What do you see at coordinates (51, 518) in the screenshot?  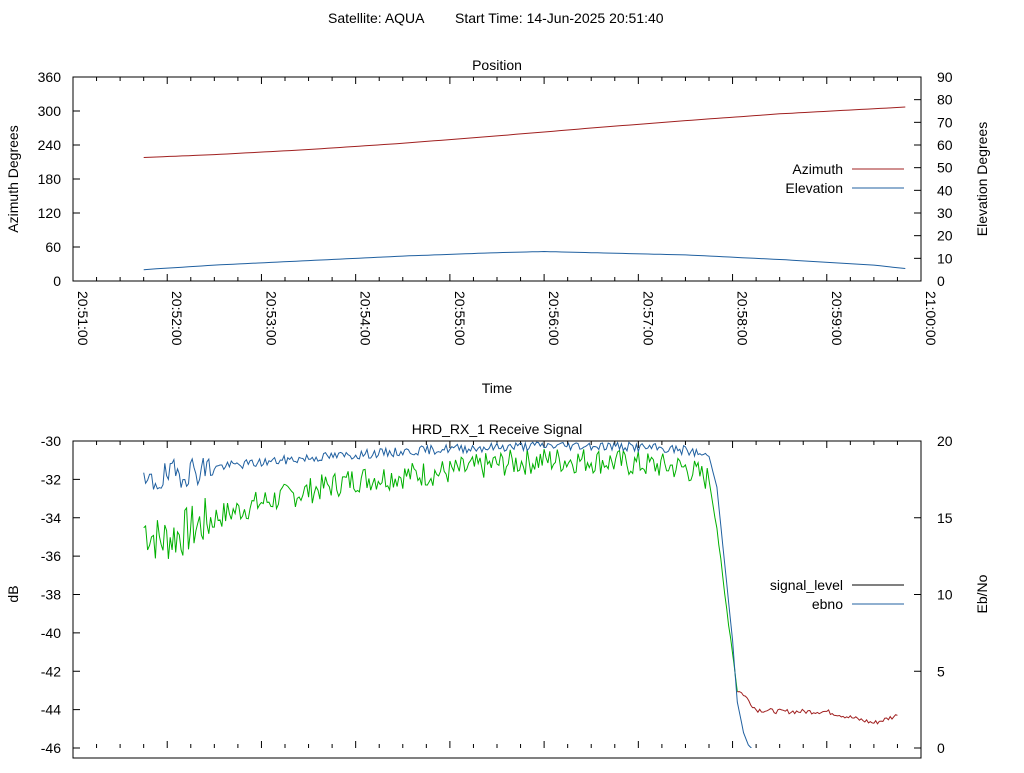 I see `signal-y-tick-label: -34` at bounding box center [51, 518].